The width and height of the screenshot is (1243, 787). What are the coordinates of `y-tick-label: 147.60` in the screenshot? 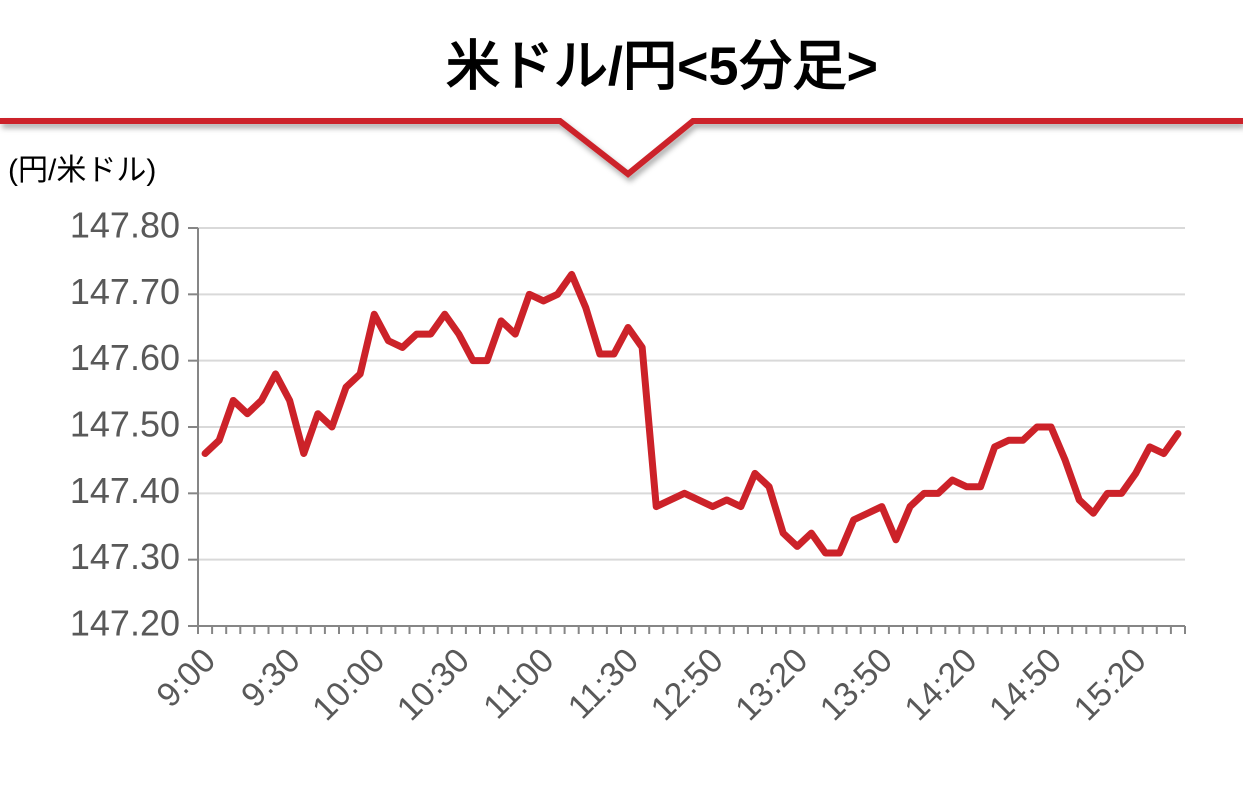 It's located at (125, 357).